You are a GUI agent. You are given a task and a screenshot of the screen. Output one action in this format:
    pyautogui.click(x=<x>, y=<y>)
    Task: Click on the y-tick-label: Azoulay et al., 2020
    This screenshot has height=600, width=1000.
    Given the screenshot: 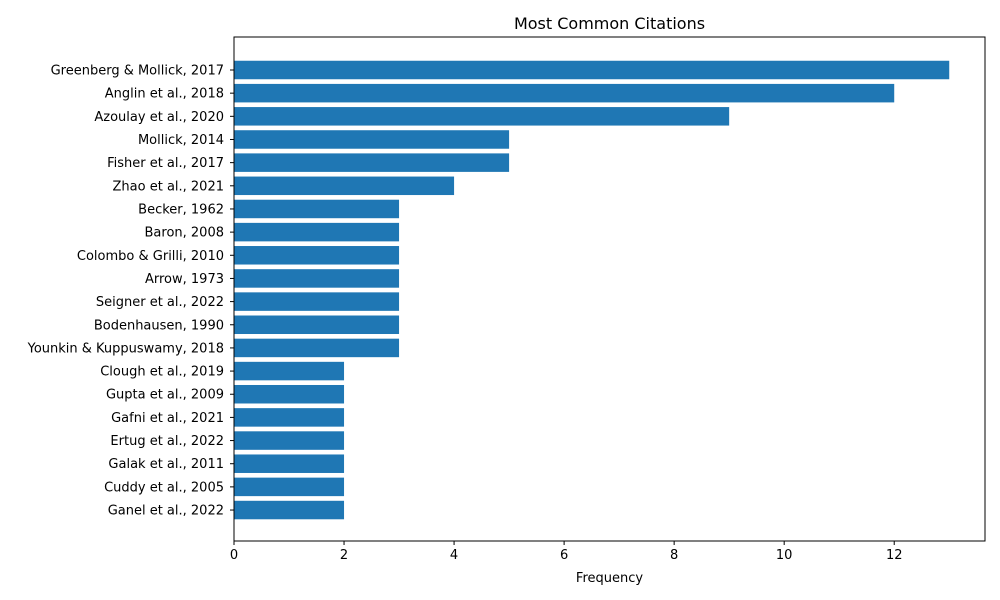 What is the action you would take?
    pyautogui.click(x=159, y=117)
    